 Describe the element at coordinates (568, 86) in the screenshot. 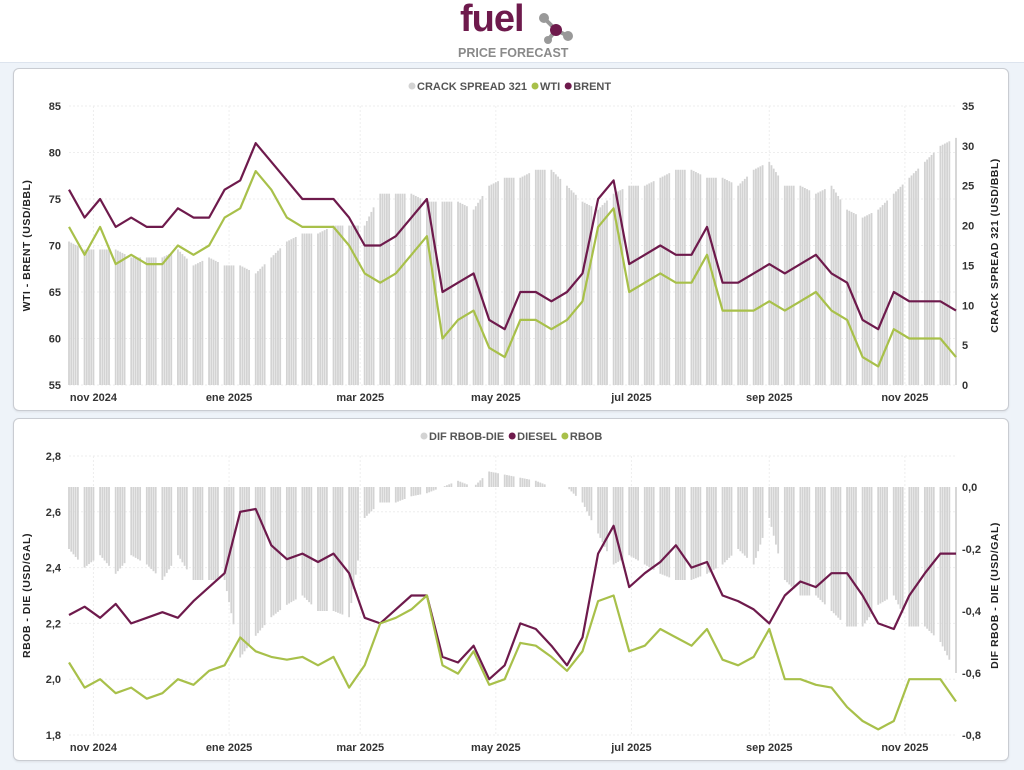

I see `legend-marker` at that location.